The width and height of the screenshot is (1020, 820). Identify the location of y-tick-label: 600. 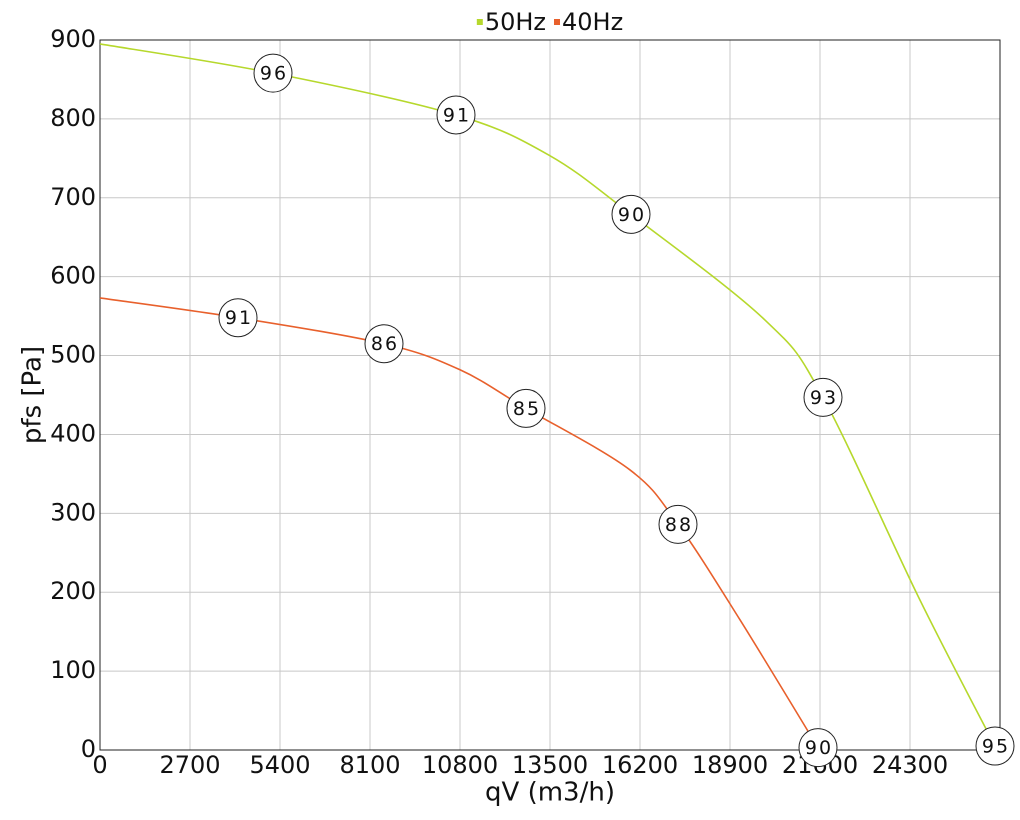
(73, 276).